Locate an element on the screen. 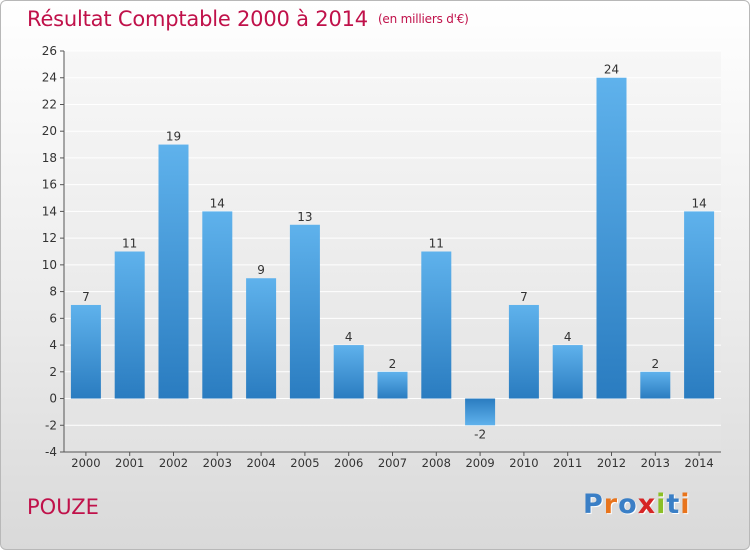 The width and height of the screenshot is (750, 550). data-label-2008: 11 is located at coordinates (436, 244).